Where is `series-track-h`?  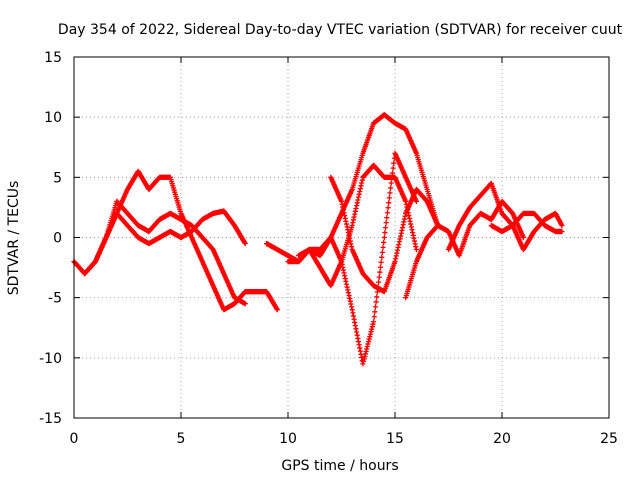 series-track-h is located at coordinates (464, 249).